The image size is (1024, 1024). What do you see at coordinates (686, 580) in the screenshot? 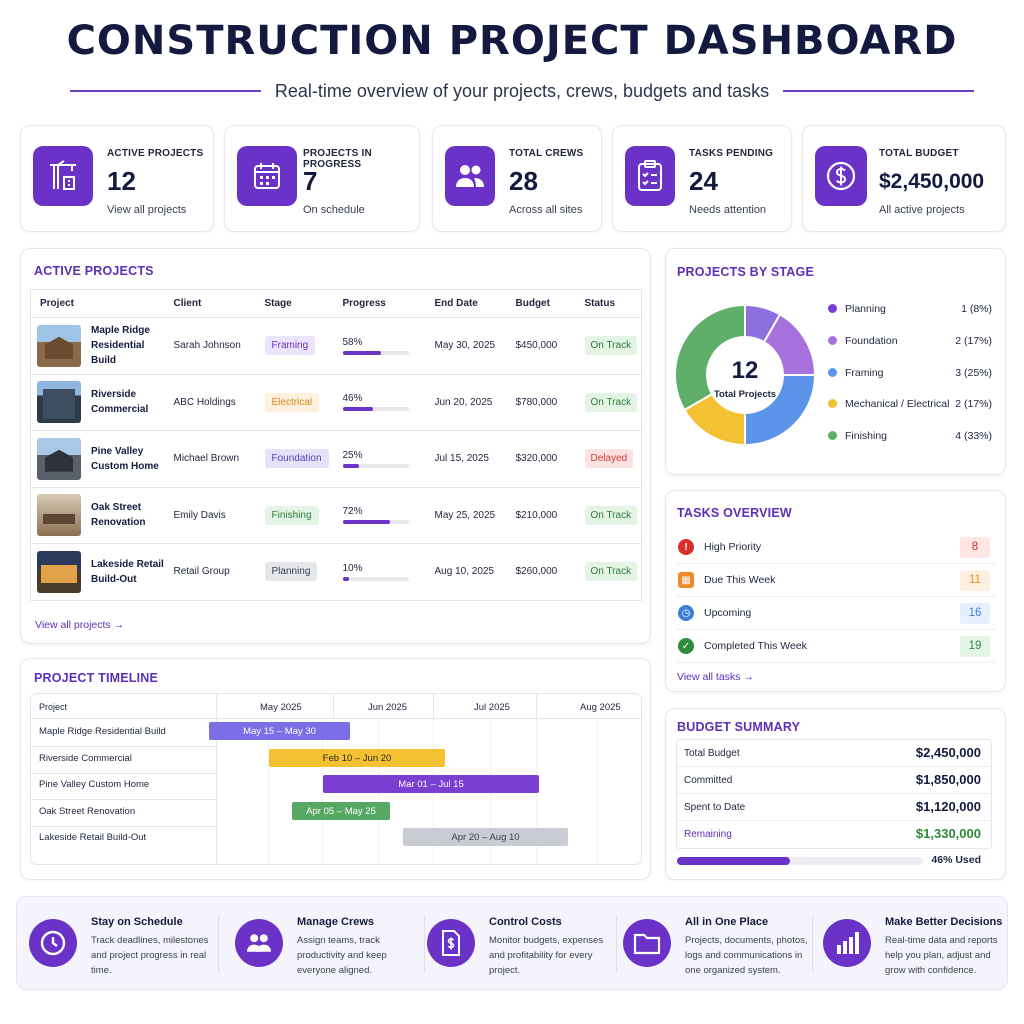
I see `calendar-icon: ▦` at bounding box center [686, 580].